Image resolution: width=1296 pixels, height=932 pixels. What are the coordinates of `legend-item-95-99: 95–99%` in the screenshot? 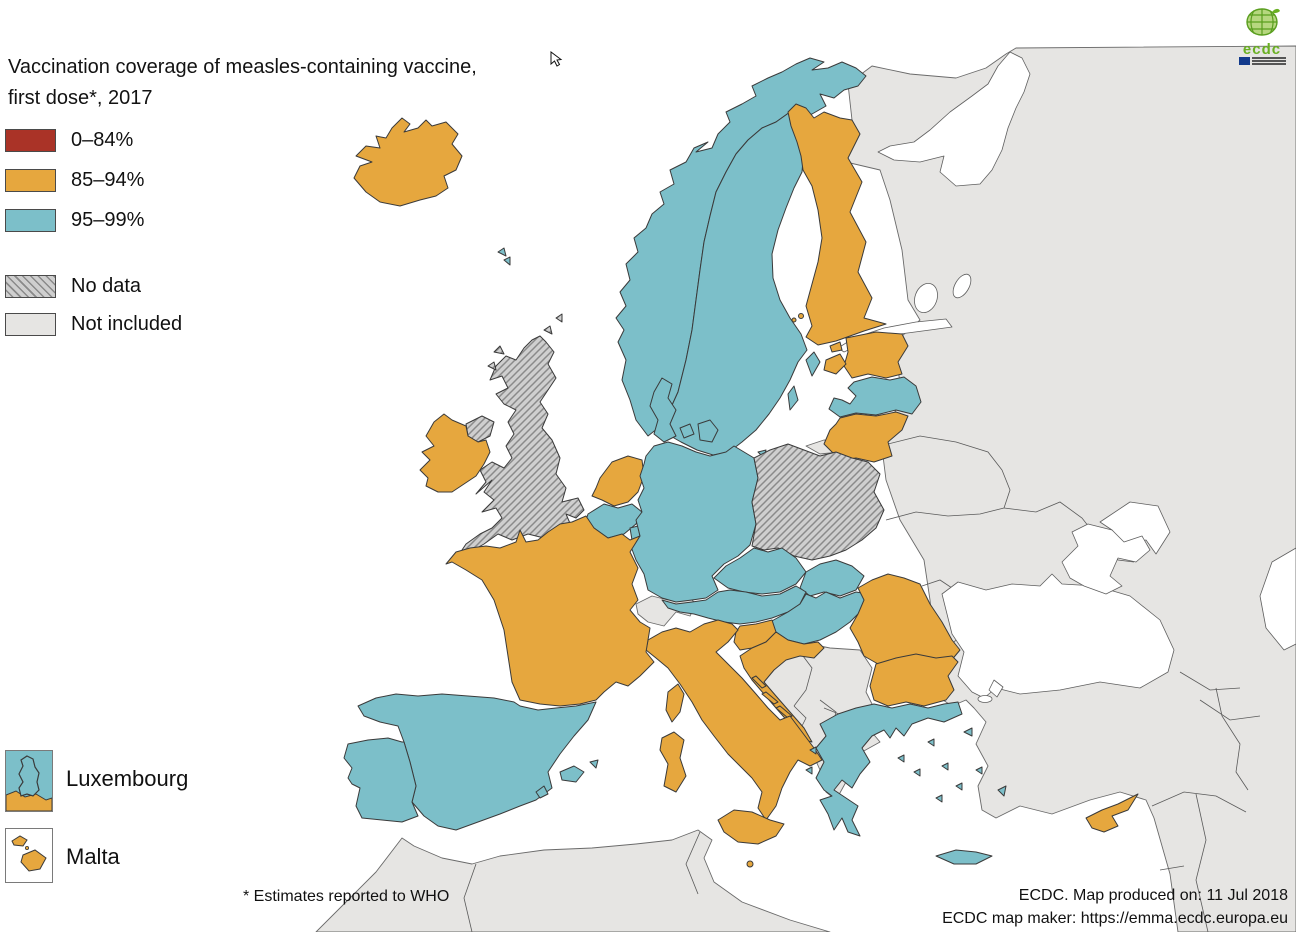 It's located at (74, 220).